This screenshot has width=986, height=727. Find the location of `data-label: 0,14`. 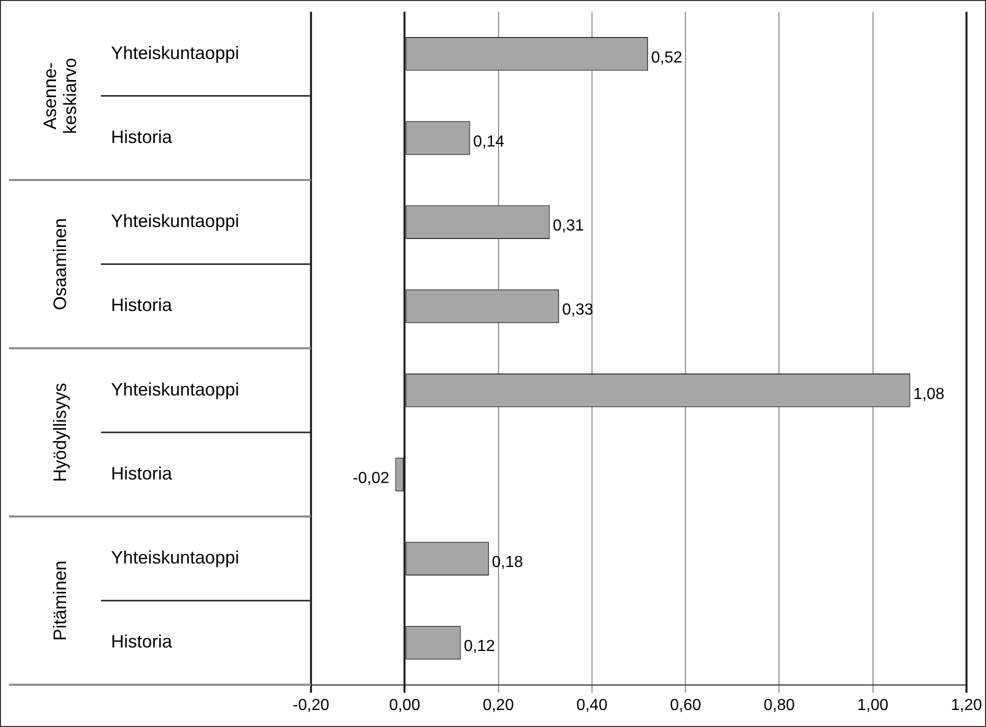

data-label: 0,14 is located at coordinates (488, 141).